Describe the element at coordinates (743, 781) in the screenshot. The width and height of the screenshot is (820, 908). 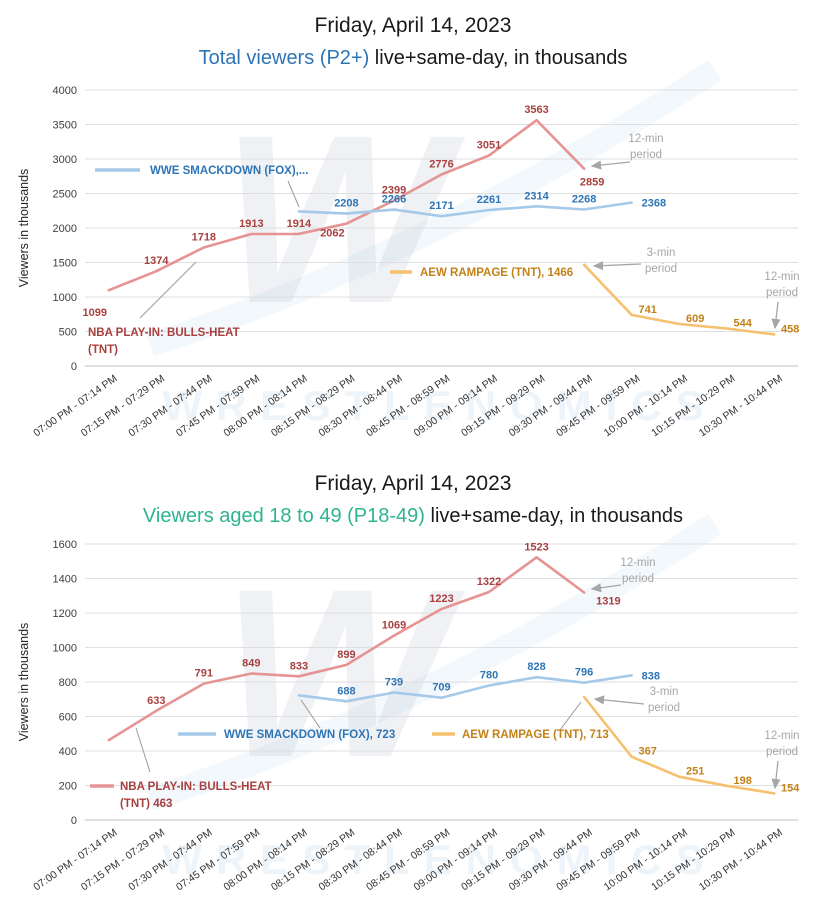
I see `data-label: 198` at that location.